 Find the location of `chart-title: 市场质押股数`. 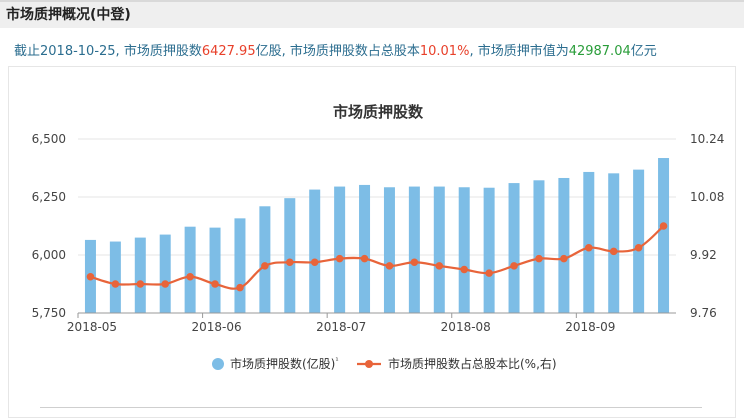

chart-title: 市场质押股数 is located at coordinates (378, 112).